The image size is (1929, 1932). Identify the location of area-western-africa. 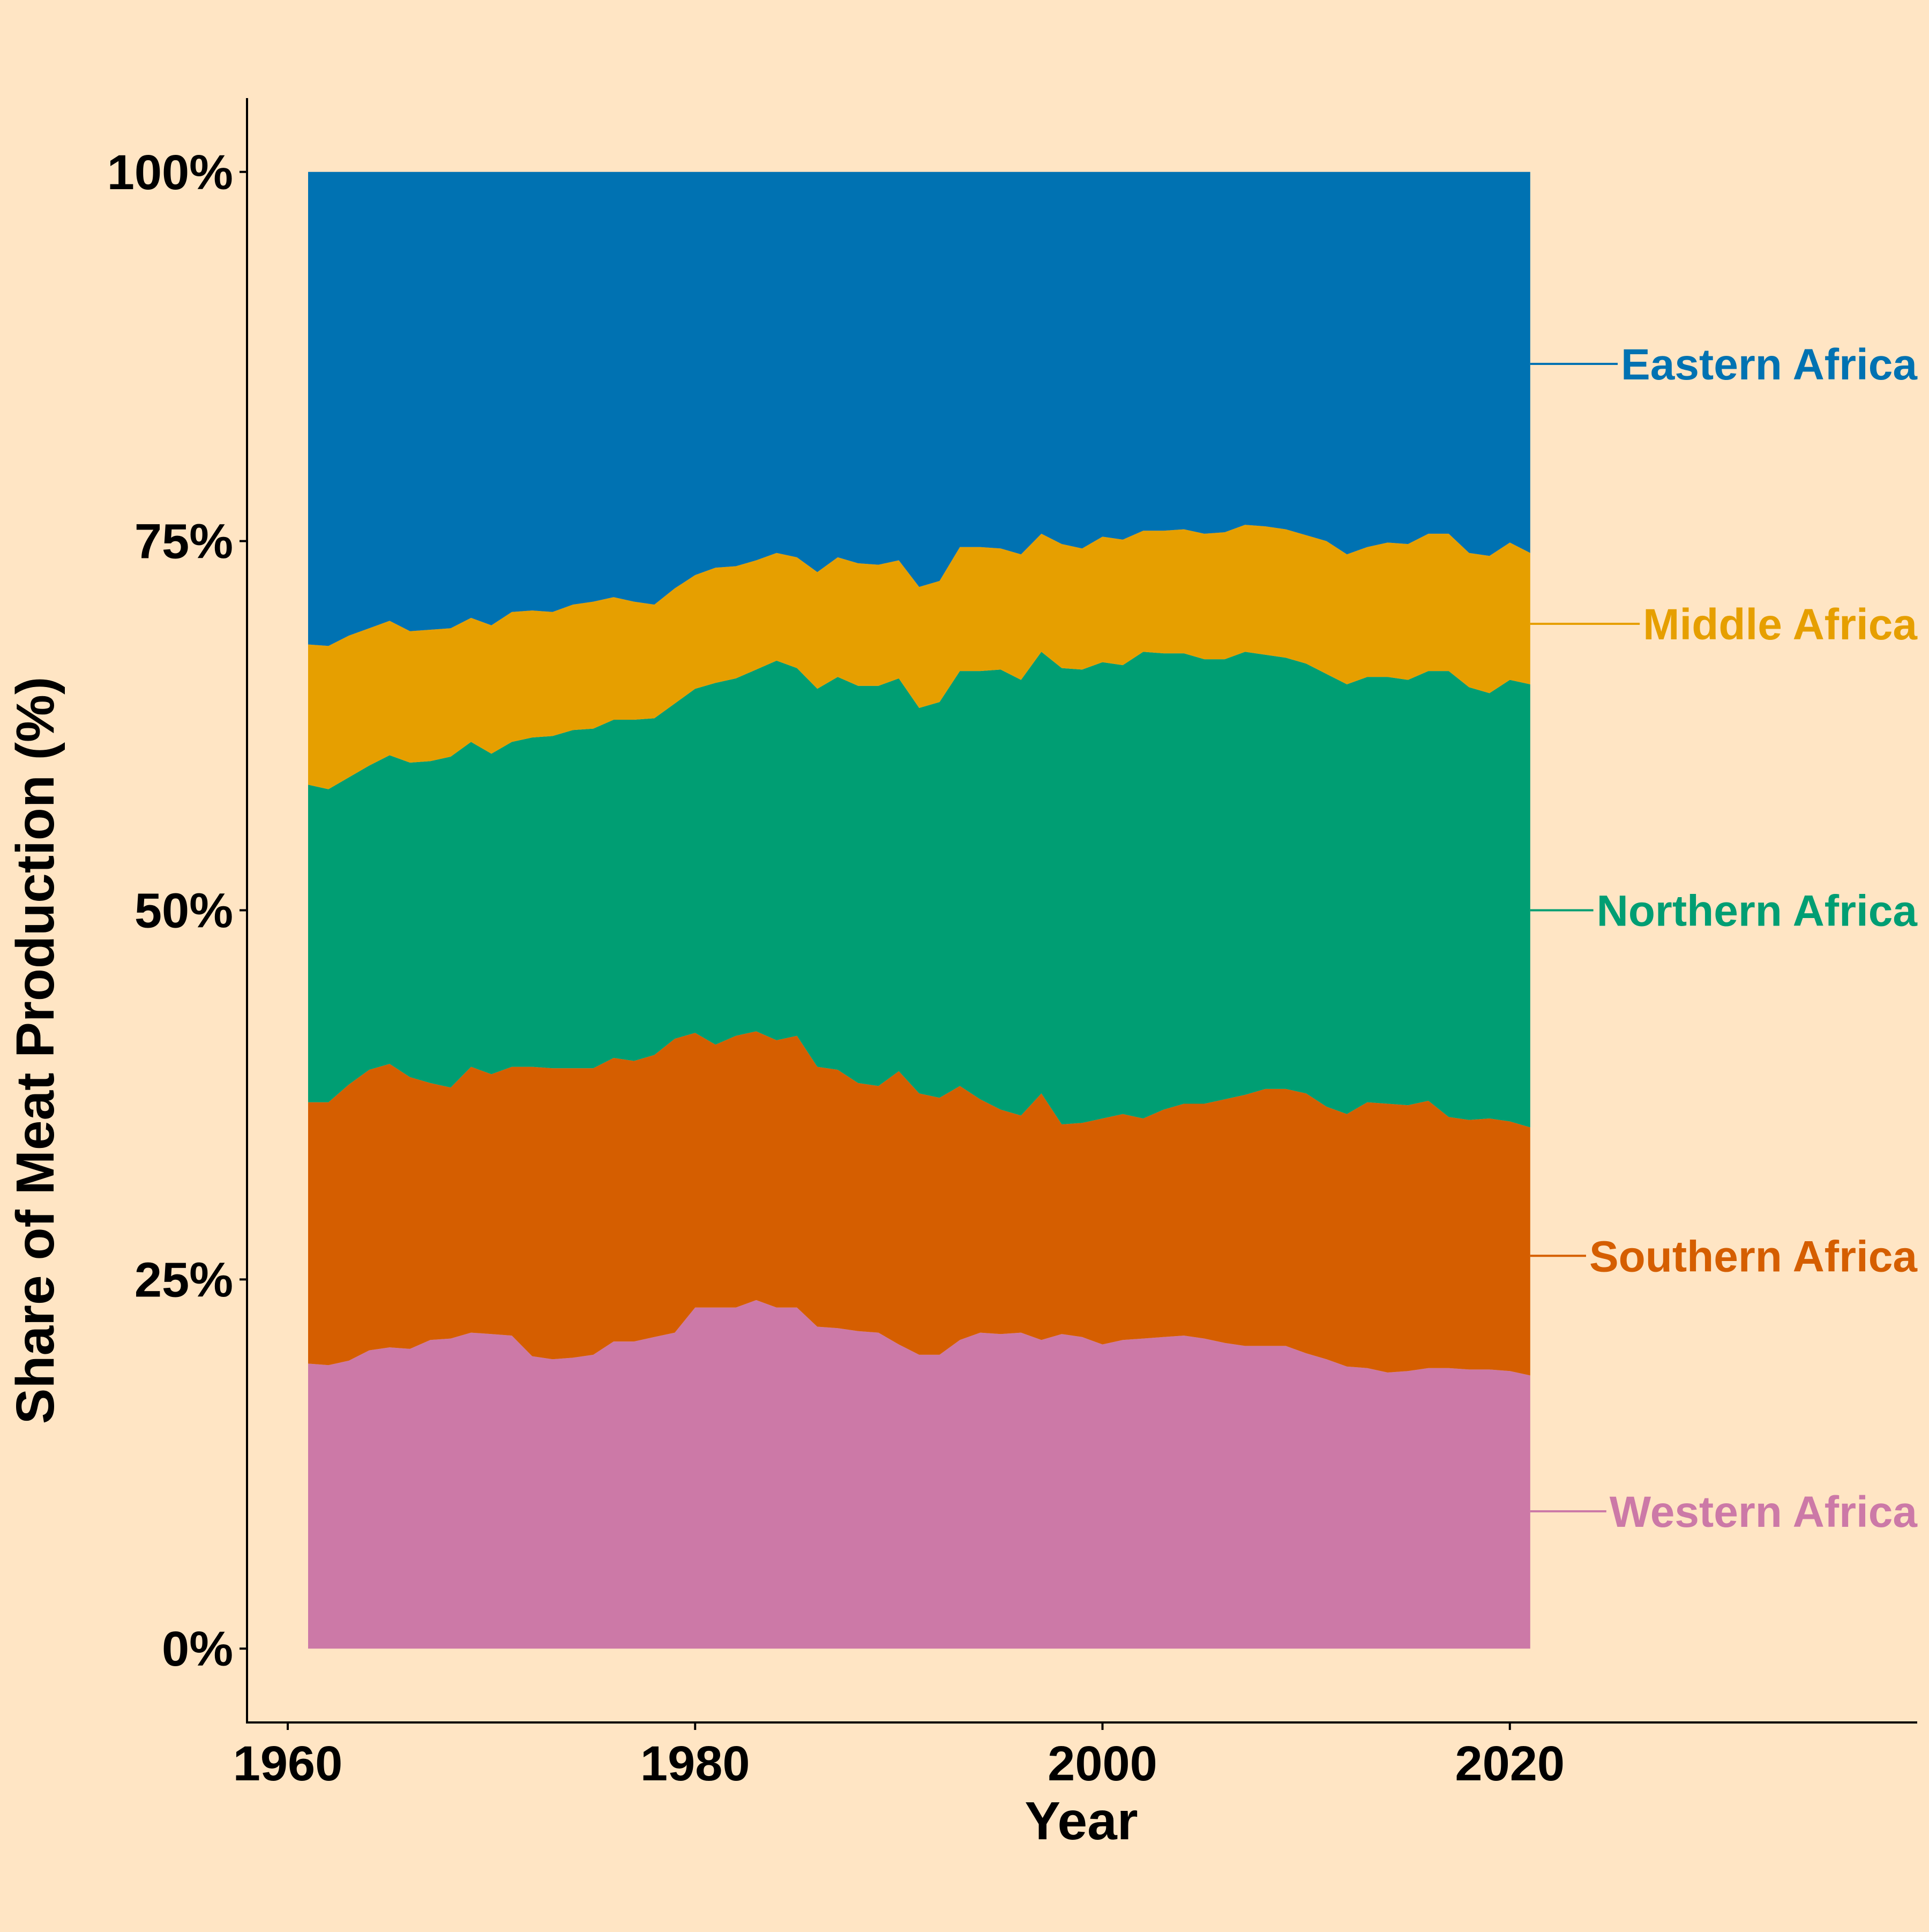
(919, 1474).